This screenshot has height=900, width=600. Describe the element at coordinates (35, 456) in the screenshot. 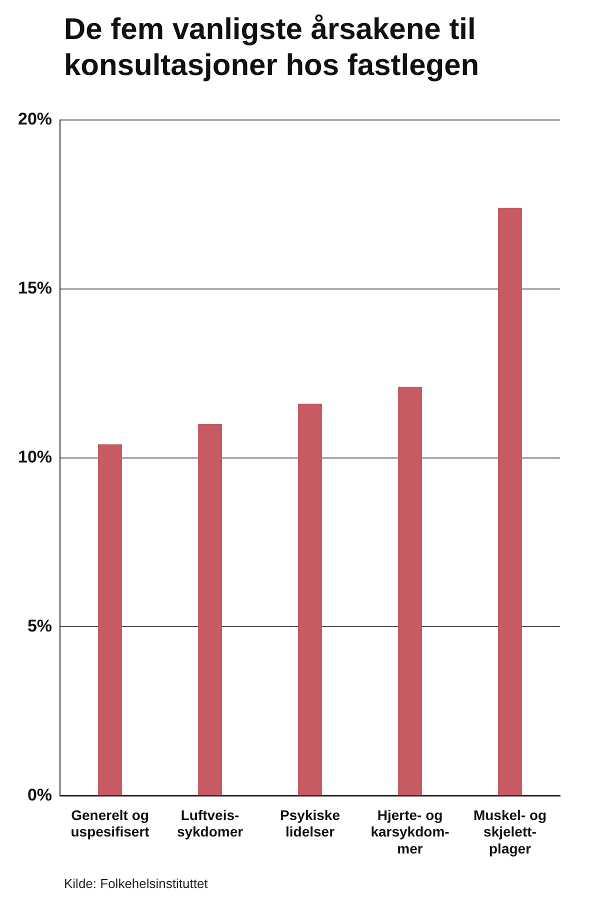

I see `y-tick-label: 10%` at that location.